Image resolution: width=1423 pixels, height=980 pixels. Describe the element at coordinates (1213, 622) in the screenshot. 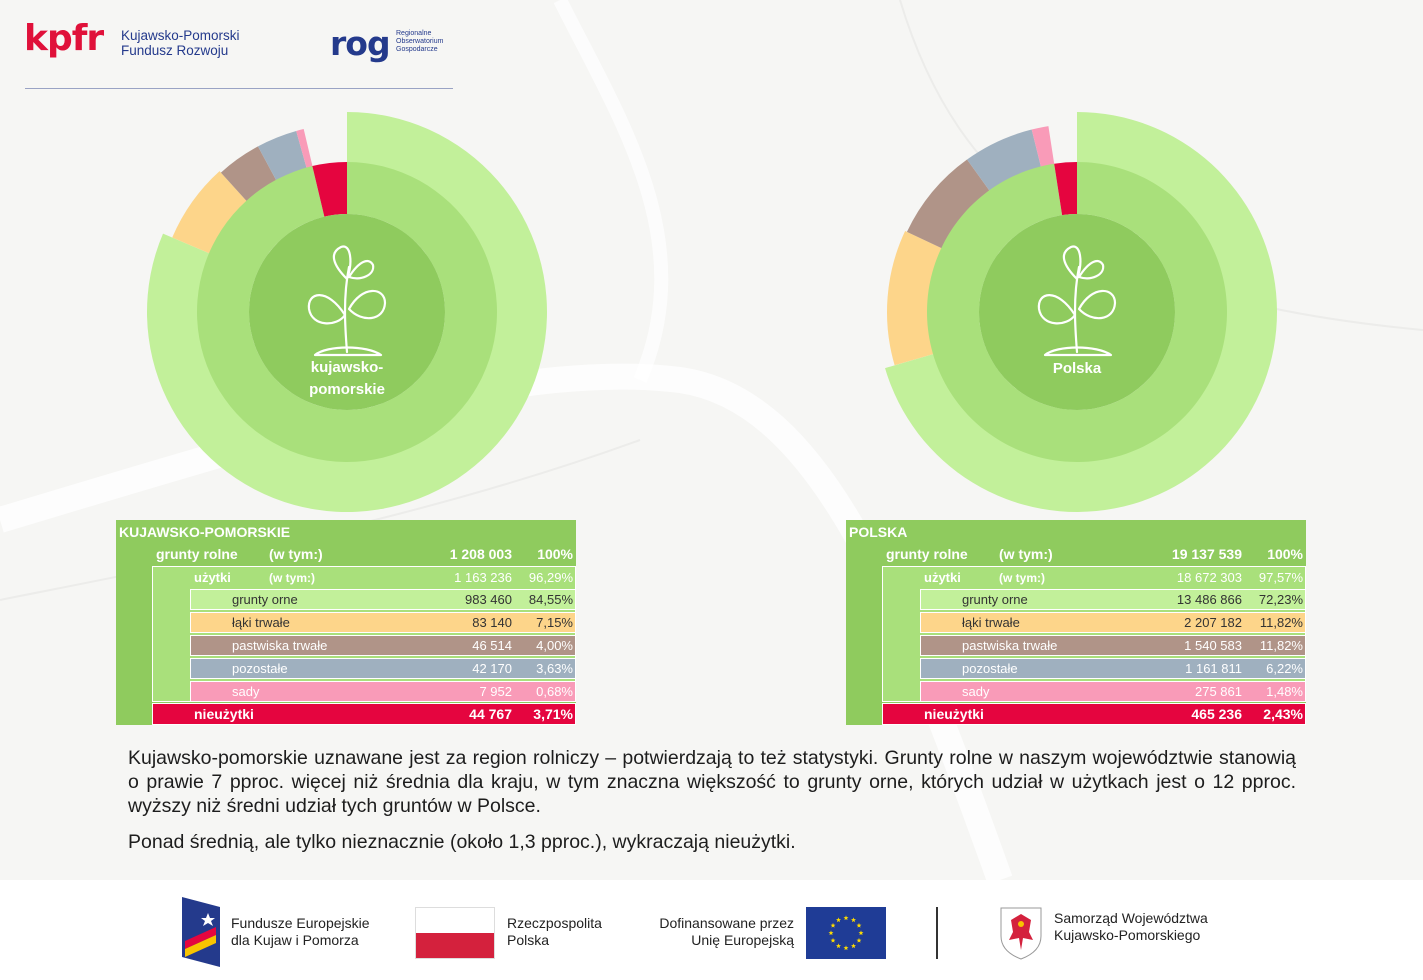

I see `row-laki-trwale-value: 2 207 182` at that location.